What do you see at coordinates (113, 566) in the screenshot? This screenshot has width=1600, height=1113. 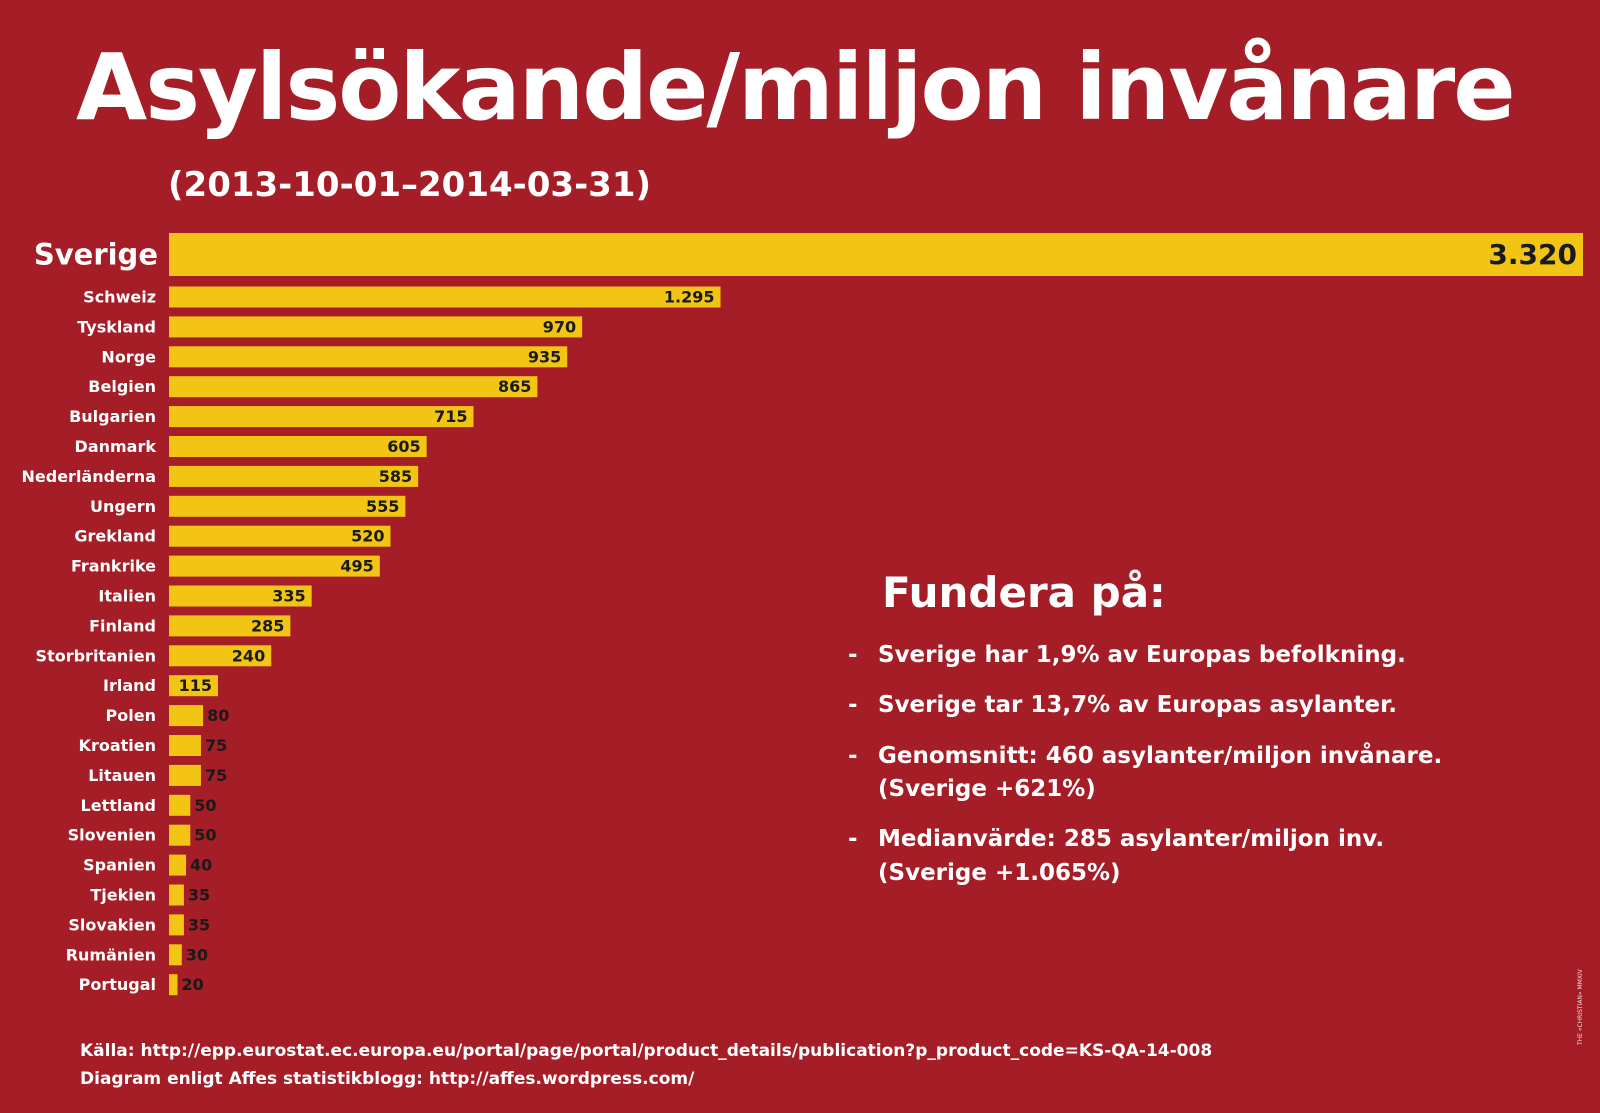 I see `category-label: Frankrike` at bounding box center [113, 566].